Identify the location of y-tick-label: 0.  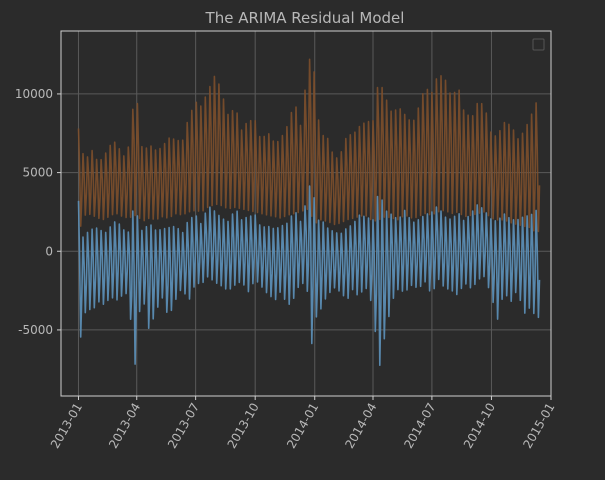
(49, 251).